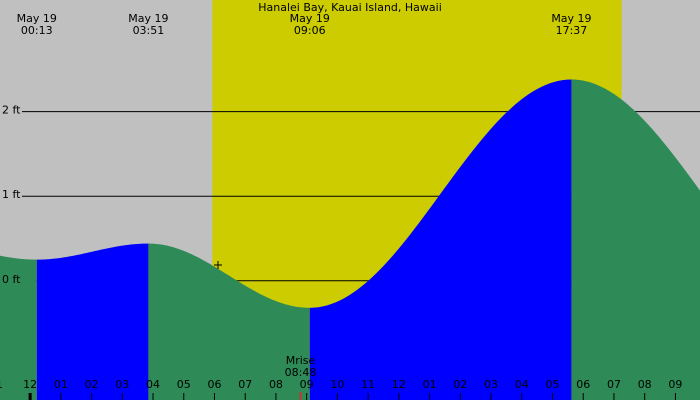 The width and height of the screenshot is (700, 400). Describe the element at coordinates (368, 384) in the screenshot. I see `x-tick-label: 11` at that location.